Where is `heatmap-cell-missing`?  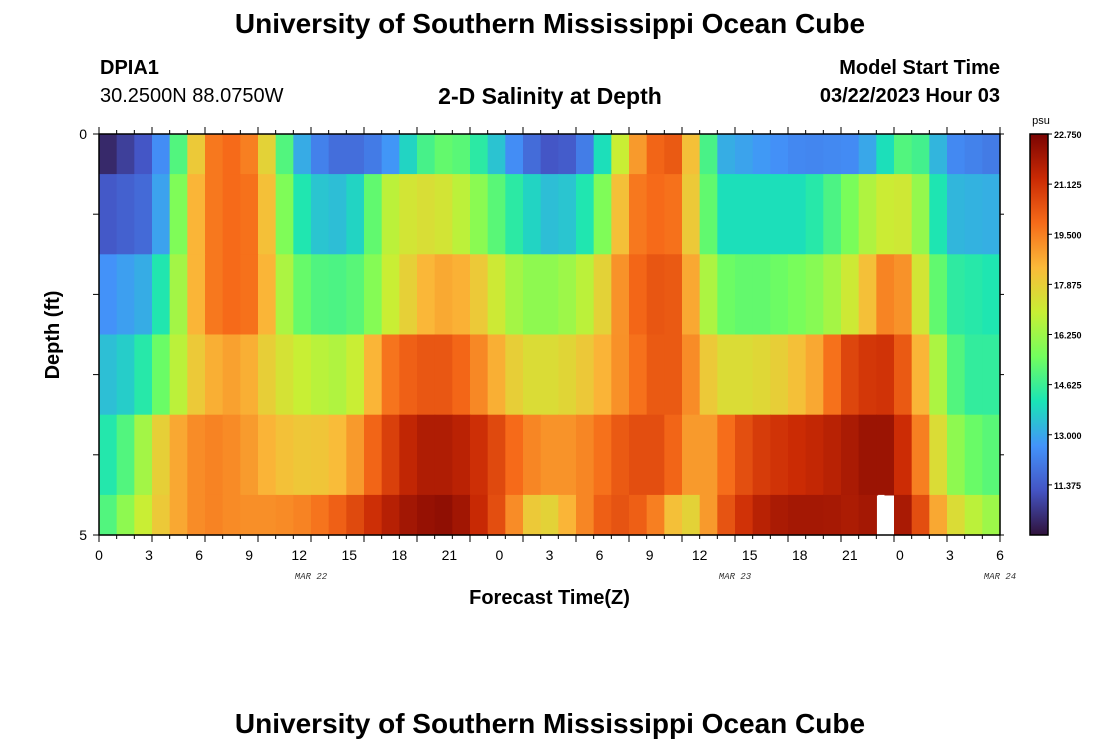
heatmap-cell-missing is located at coordinates (881, 515).